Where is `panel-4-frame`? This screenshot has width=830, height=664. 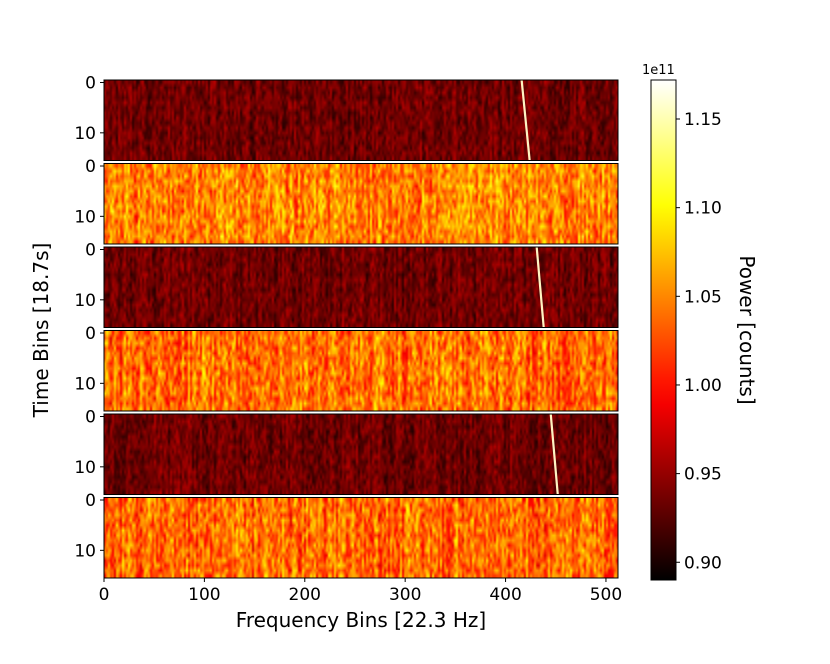
panel-4-frame is located at coordinates (361, 371).